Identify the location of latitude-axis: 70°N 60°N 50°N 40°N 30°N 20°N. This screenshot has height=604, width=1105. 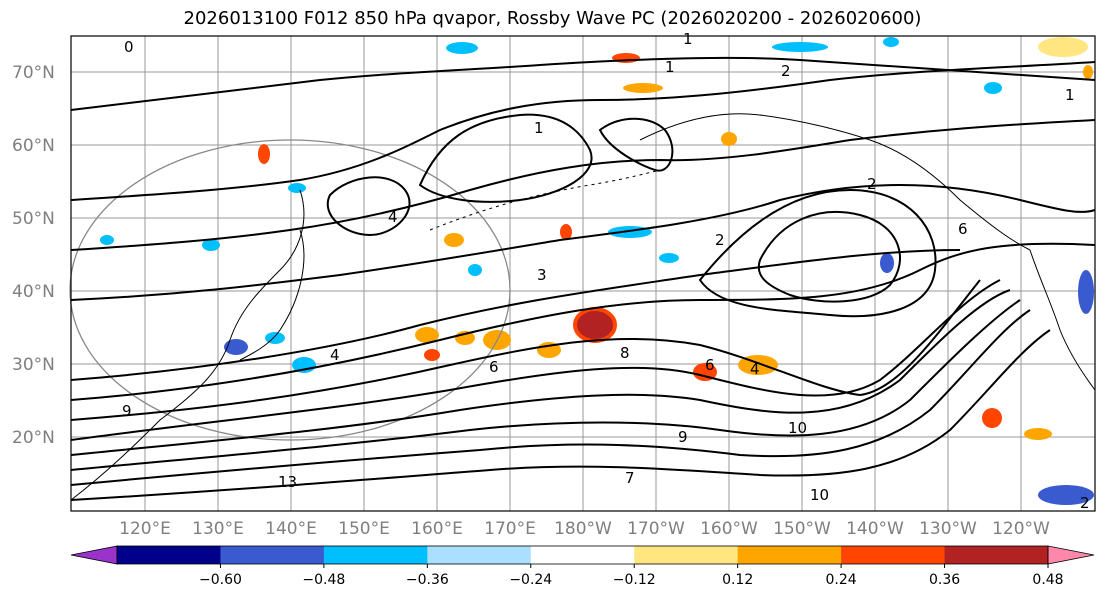
(33, 255).